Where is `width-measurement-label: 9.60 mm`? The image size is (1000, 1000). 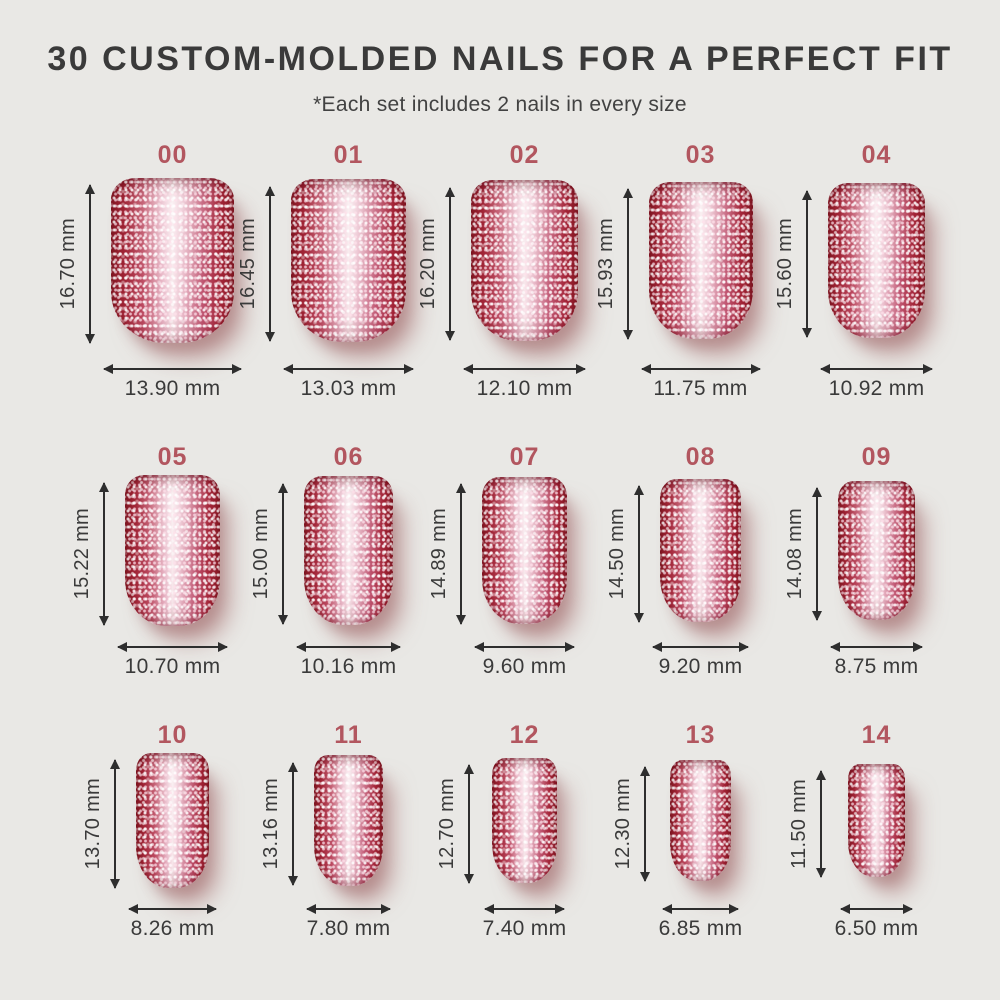 width-measurement-label: 9.60 mm is located at coordinates (524, 666).